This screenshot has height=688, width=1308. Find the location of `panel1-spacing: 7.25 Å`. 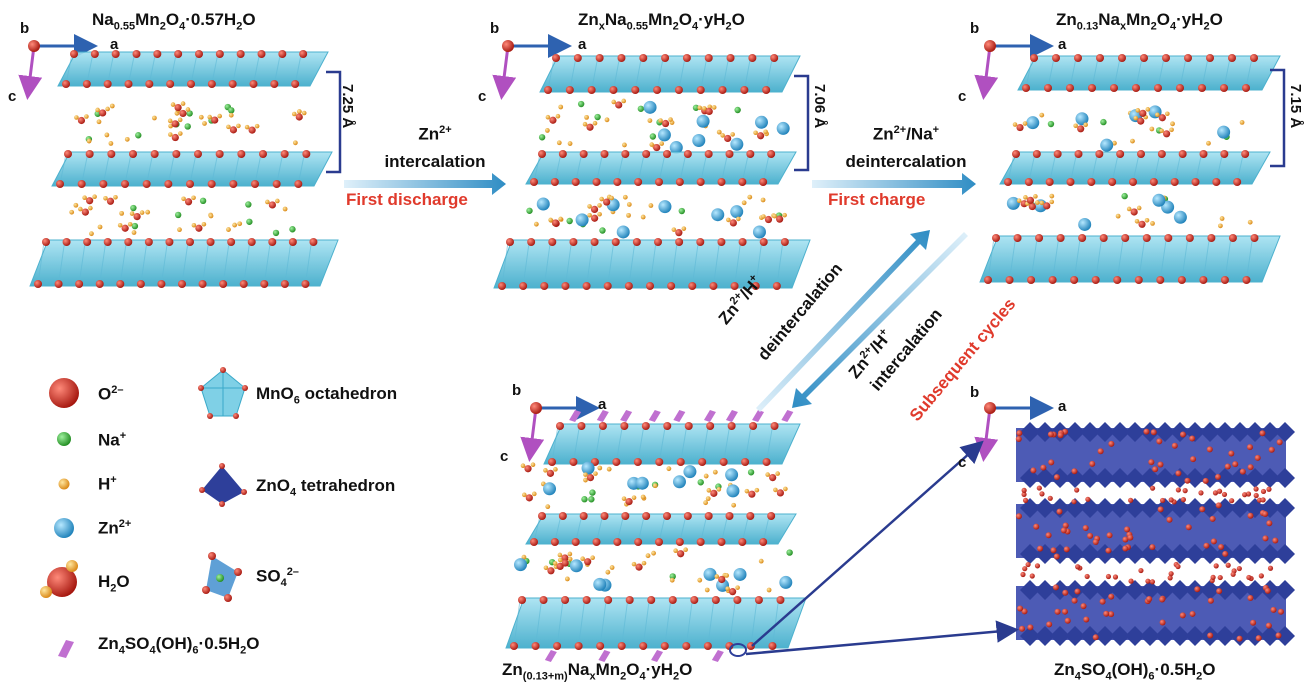

panel1-spacing: 7.25 Å is located at coordinates (347, 106).